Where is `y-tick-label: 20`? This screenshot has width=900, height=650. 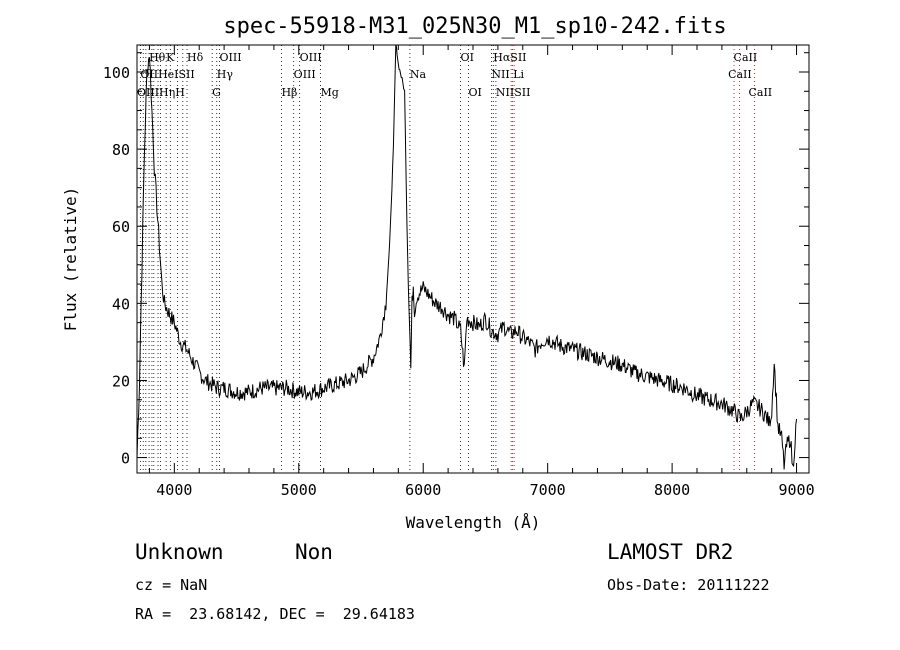 y-tick-label: 20 is located at coordinates (121, 381).